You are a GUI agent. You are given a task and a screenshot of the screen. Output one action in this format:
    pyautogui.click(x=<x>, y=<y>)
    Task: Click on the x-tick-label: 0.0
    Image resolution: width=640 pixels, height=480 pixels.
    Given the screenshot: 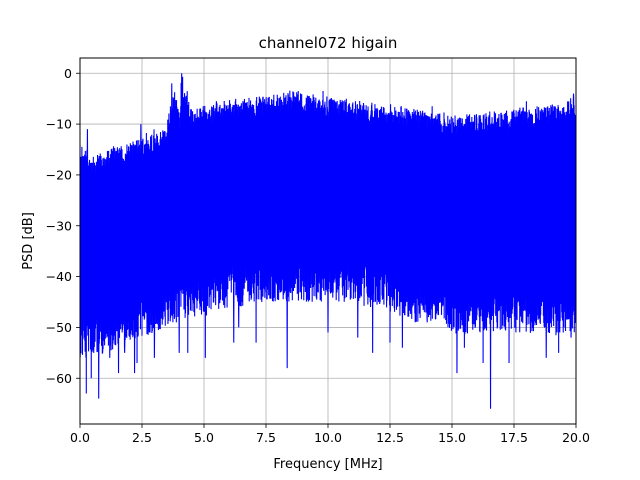 What is the action you would take?
    pyautogui.click(x=80, y=437)
    